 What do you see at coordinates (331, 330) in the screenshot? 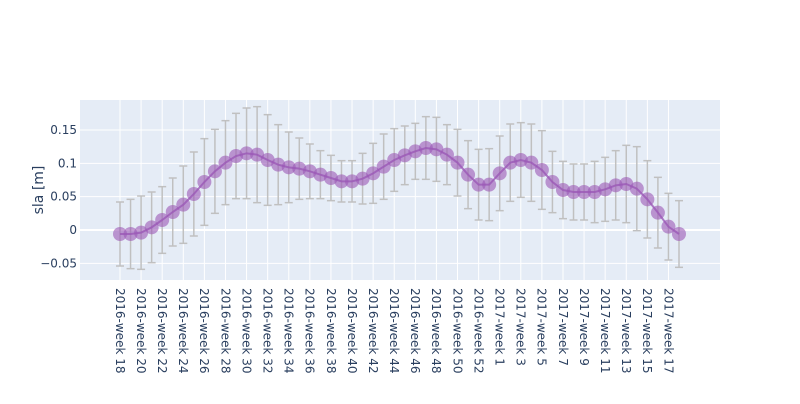
I see `x-tick-label: 2016-week 38` at bounding box center [331, 330].